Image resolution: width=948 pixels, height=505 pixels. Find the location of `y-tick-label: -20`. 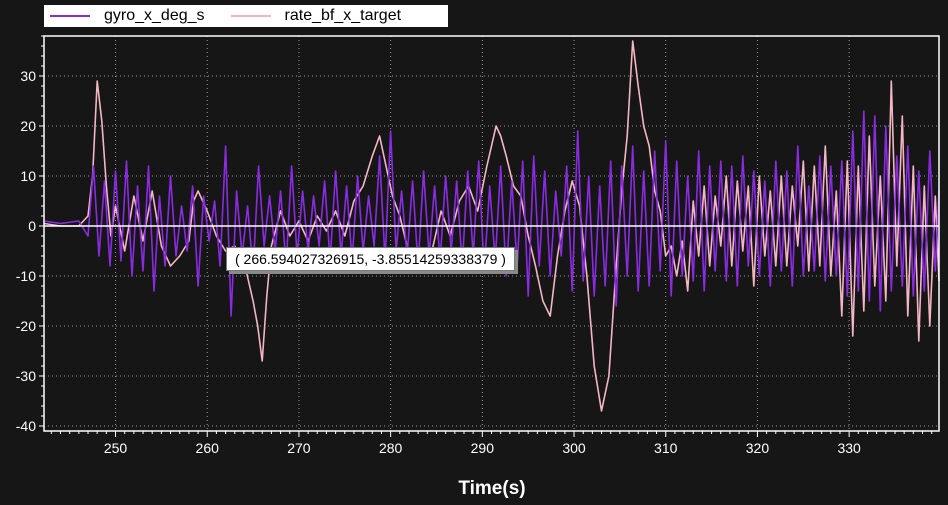

y-tick-label: -20 is located at coordinates (26, 326).